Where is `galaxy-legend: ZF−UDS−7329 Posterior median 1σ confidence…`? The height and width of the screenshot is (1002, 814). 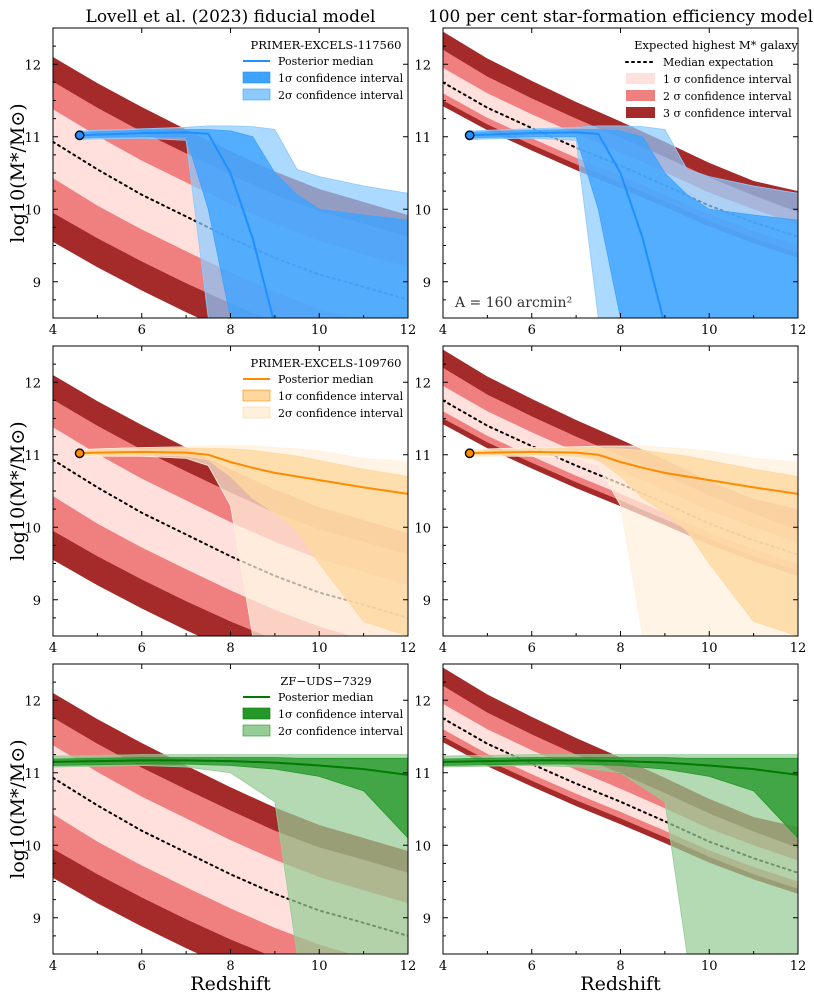 galaxy-legend: ZF−UDS−7329 Posterior median 1σ confidence… is located at coordinates (323, 706).